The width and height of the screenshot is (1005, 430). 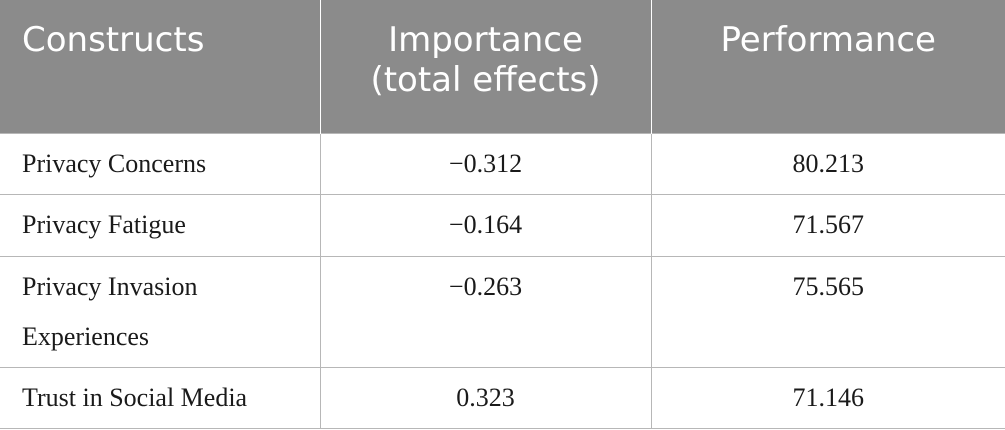 I want to click on header-importance: Importance (total effects), so click(x=485, y=67).